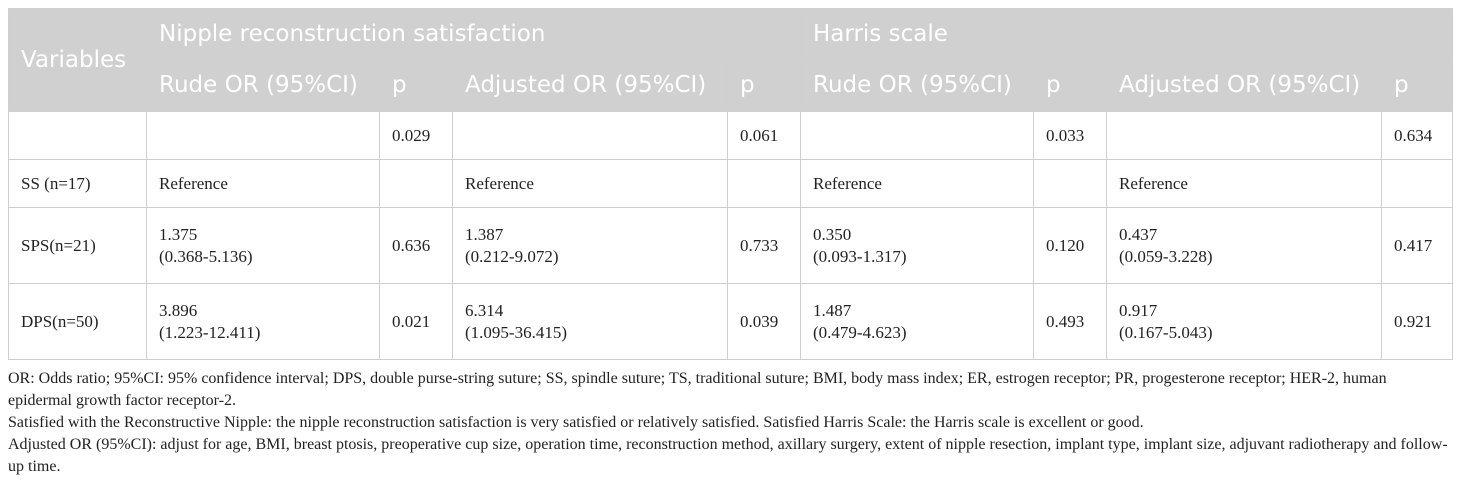 The width and height of the screenshot is (1460, 496). Describe the element at coordinates (832, 310) in the screenshot. I see `or-value: 1.487` at that location.